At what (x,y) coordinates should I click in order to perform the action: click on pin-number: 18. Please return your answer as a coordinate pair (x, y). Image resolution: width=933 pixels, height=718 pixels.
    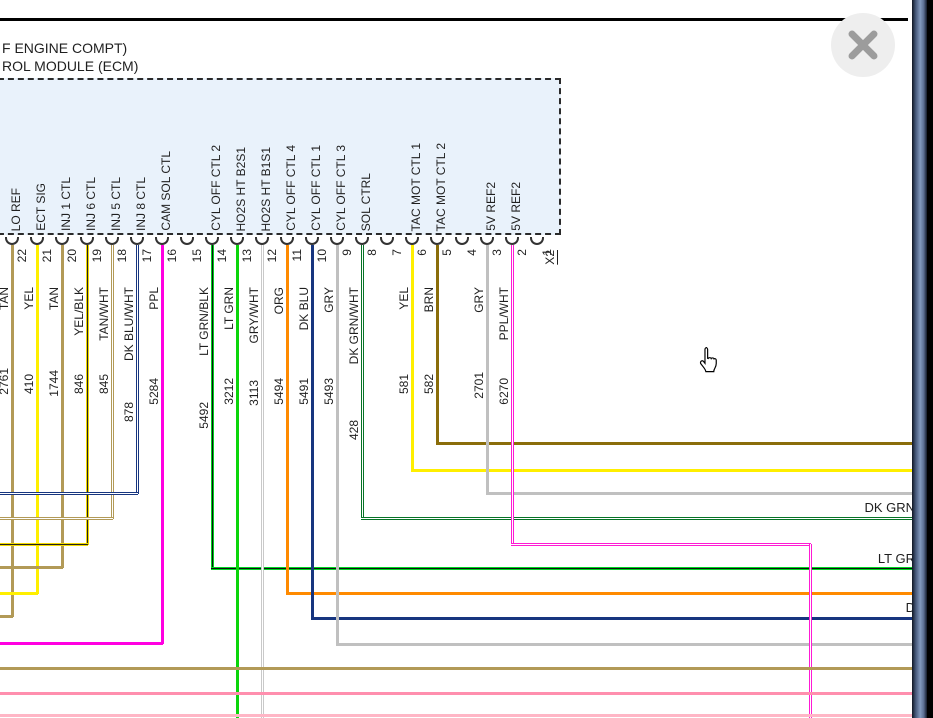
    Looking at the image, I should click on (122, 256).